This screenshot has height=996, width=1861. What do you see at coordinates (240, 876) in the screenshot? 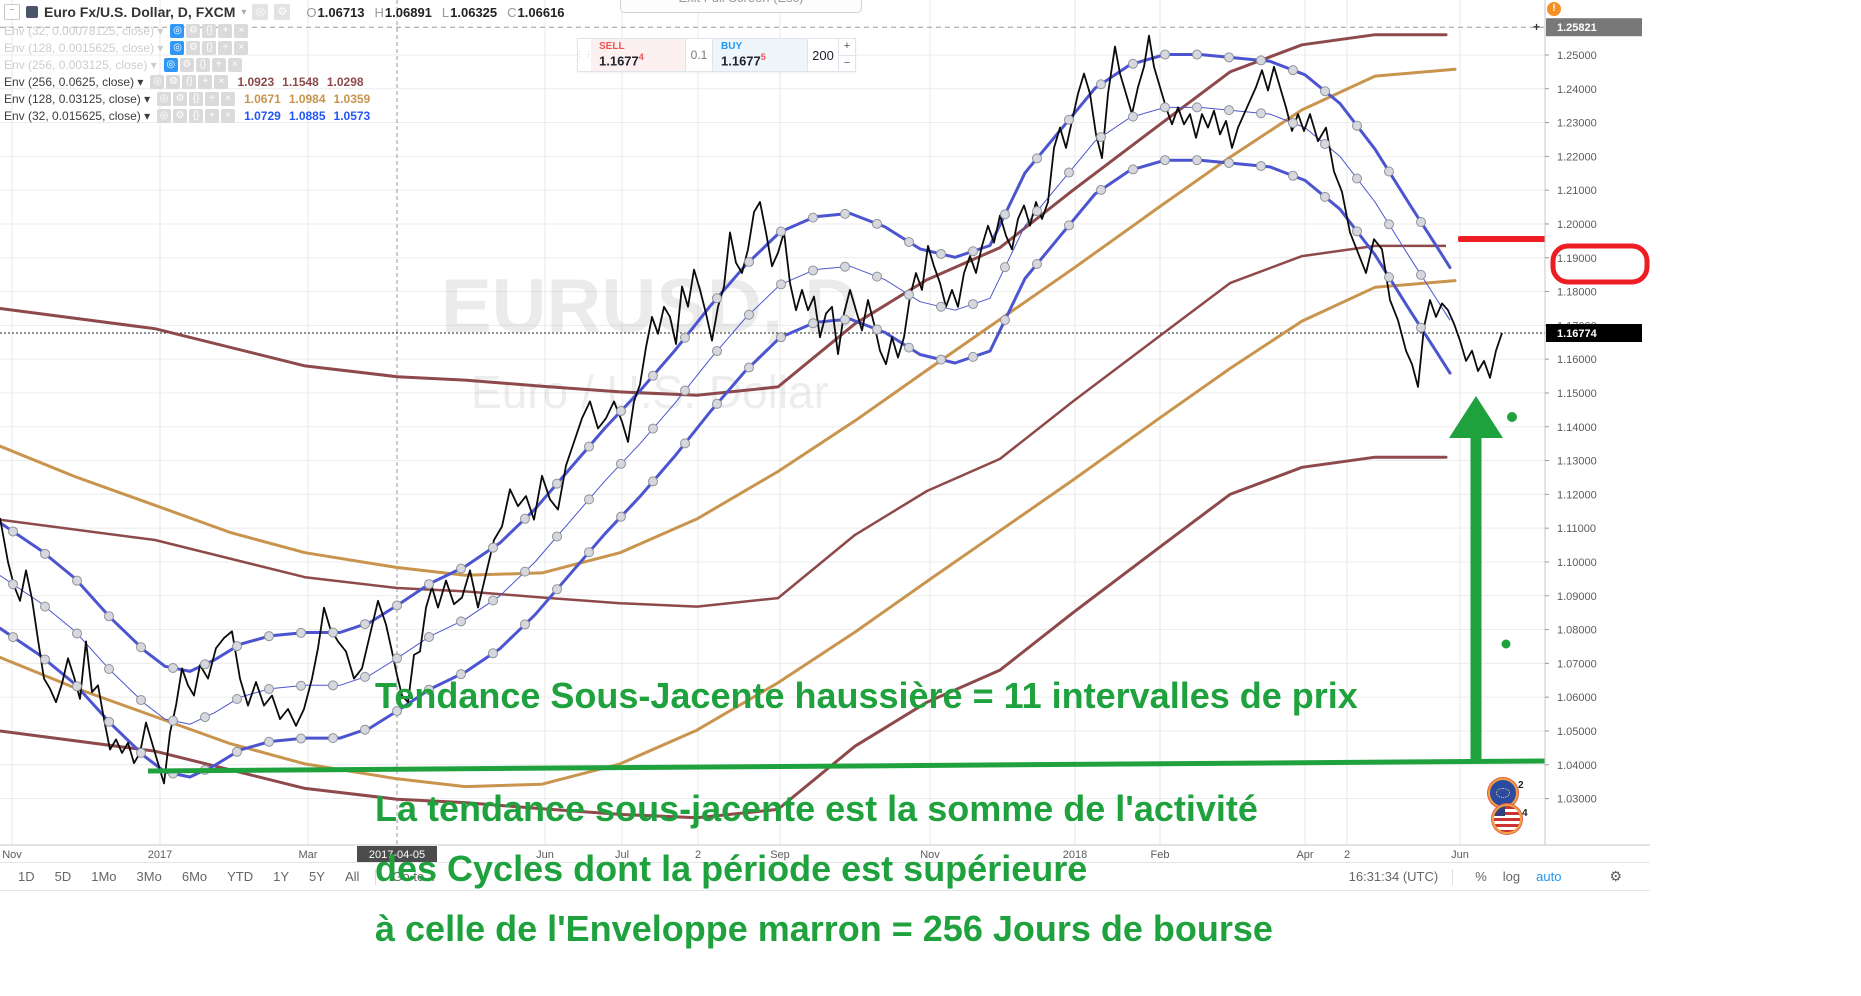
I see `range-button-ytd: YTD` at bounding box center [240, 876].